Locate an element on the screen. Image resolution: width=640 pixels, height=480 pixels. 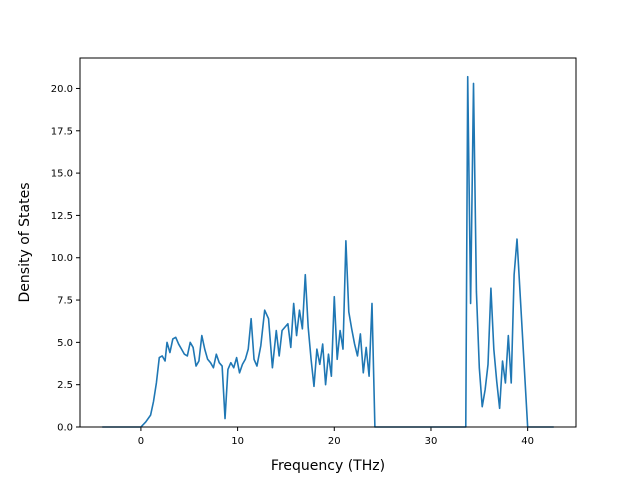
y-axis-label: Density of States is located at coordinates (25, 243).